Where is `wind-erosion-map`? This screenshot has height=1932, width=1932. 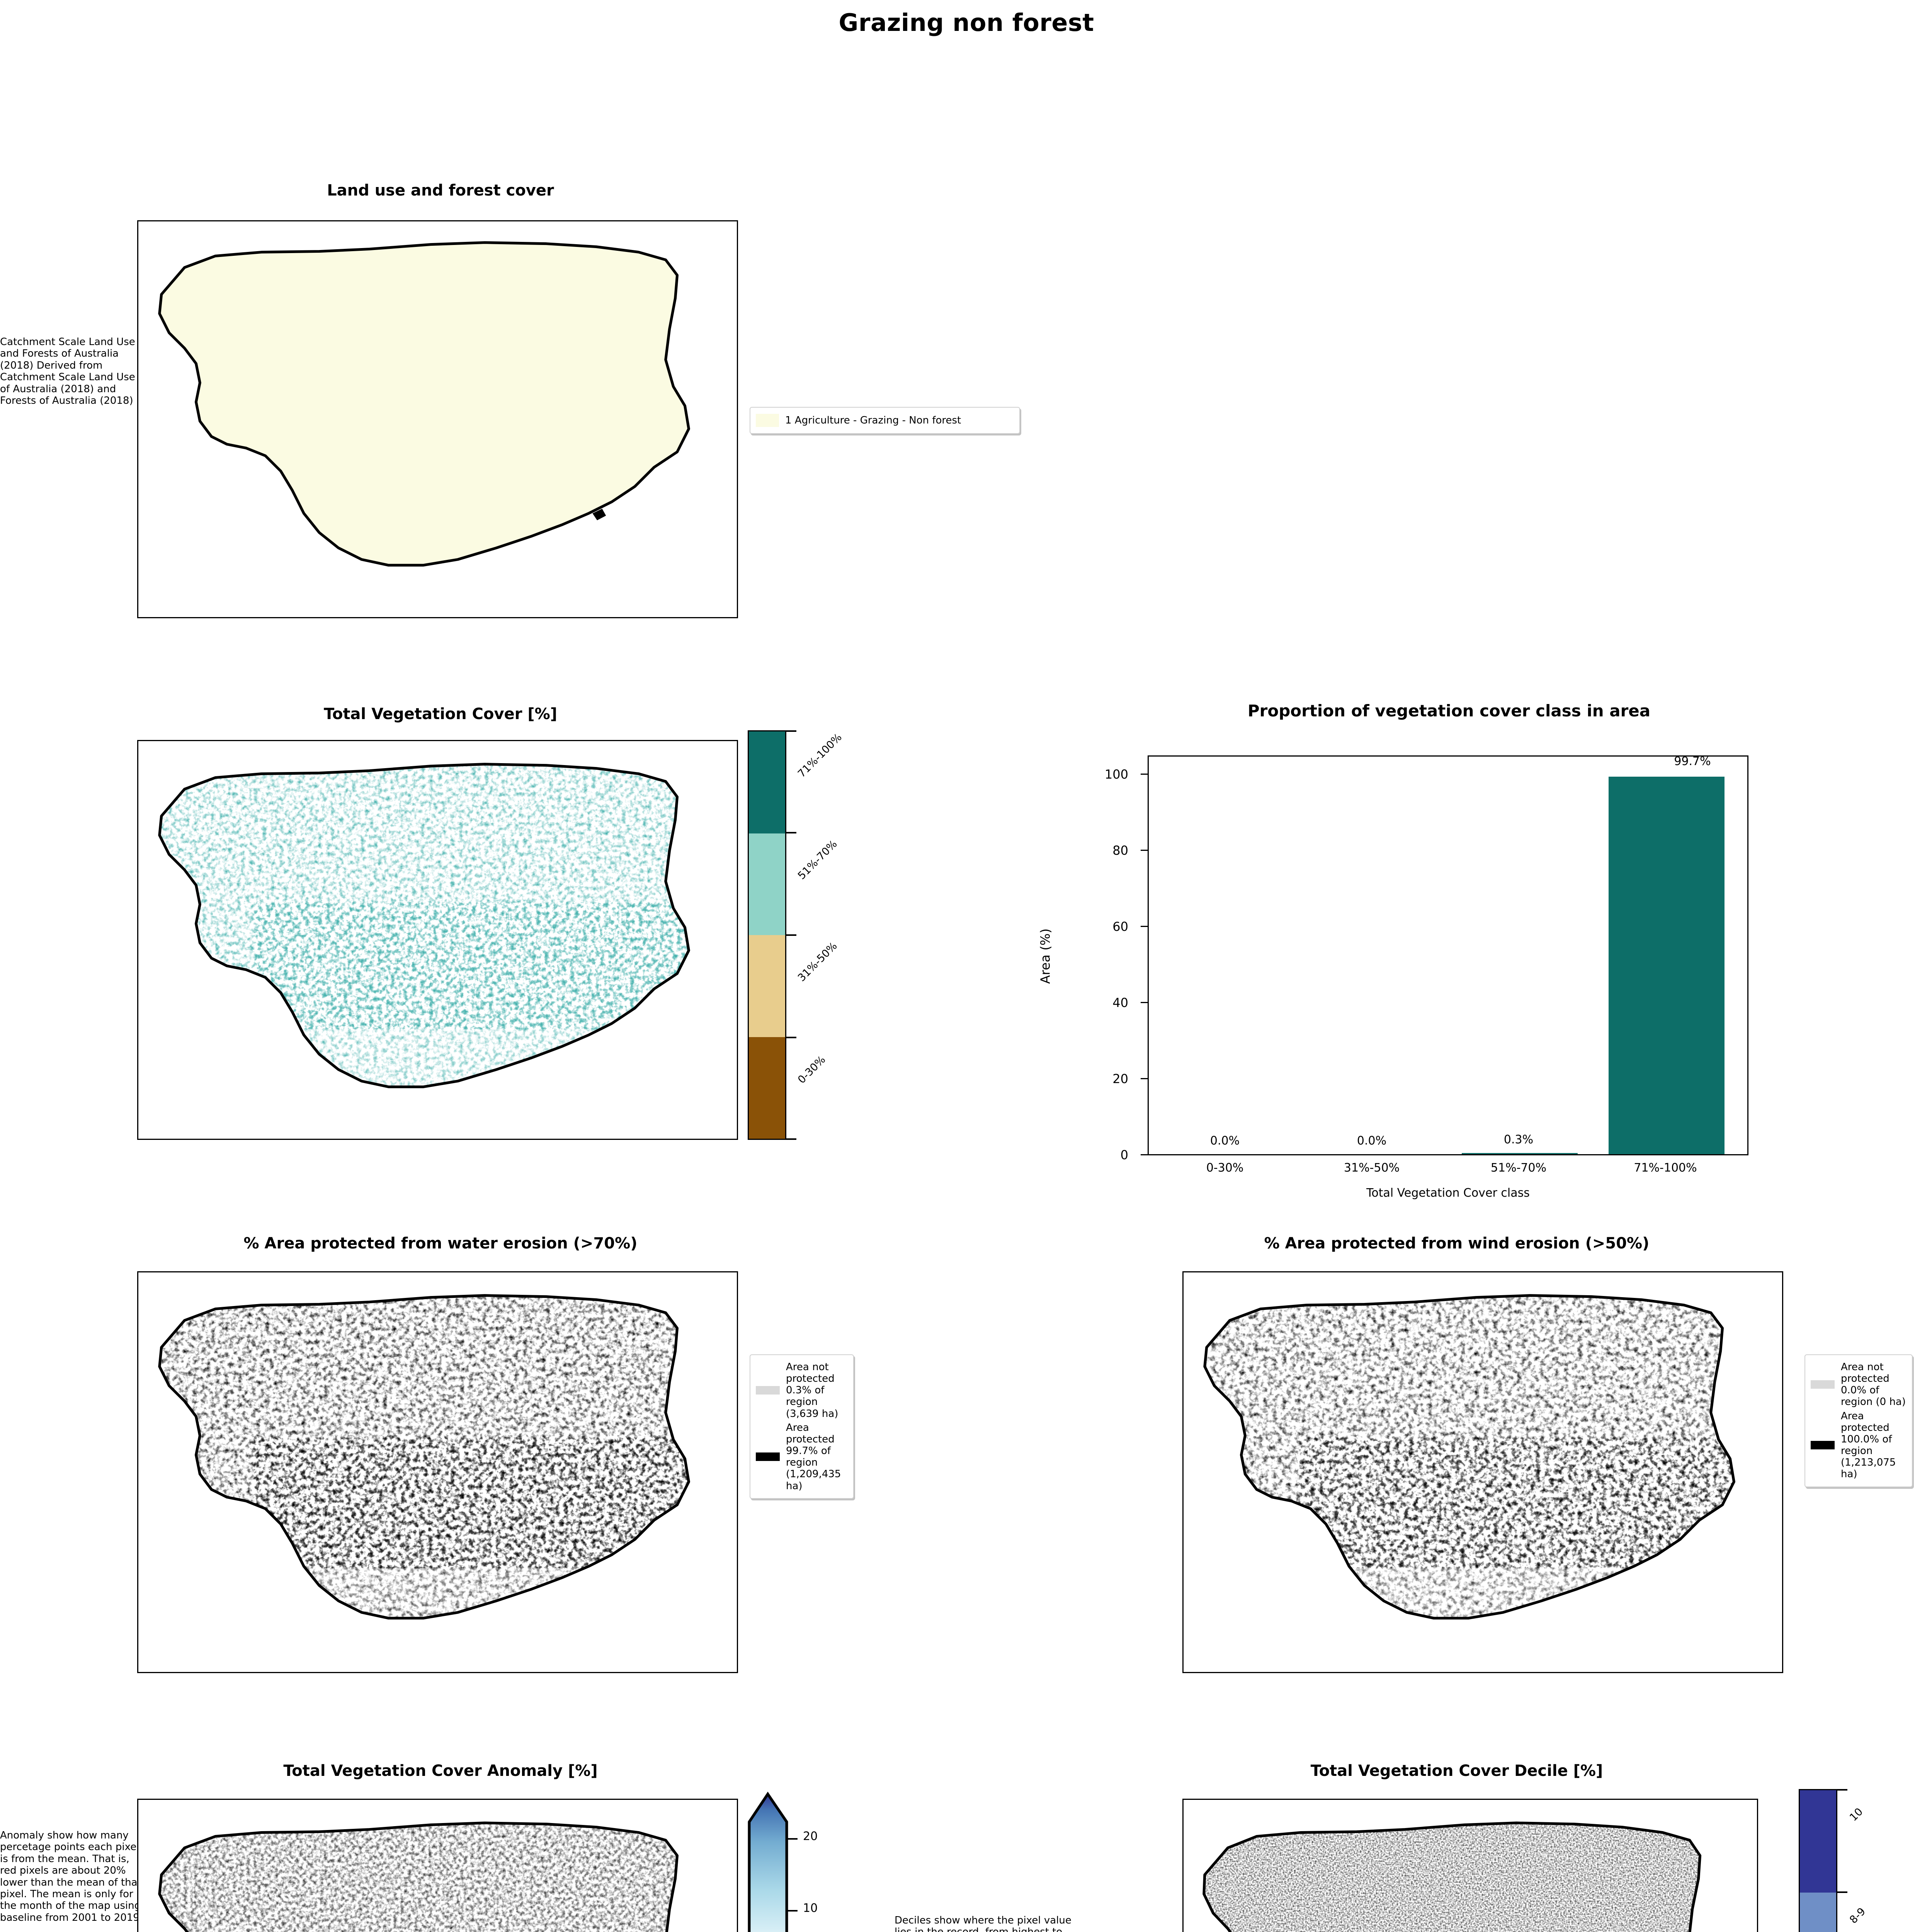 wind-erosion-map is located at coordinates (1483, 1472).